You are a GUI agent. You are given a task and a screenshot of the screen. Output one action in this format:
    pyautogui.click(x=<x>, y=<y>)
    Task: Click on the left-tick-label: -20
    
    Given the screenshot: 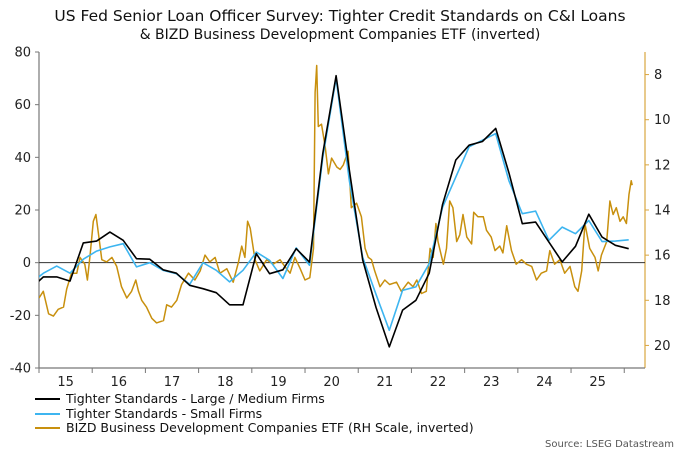 What is the action you would take?
    pyautogui.click(x=20, y=316)
    